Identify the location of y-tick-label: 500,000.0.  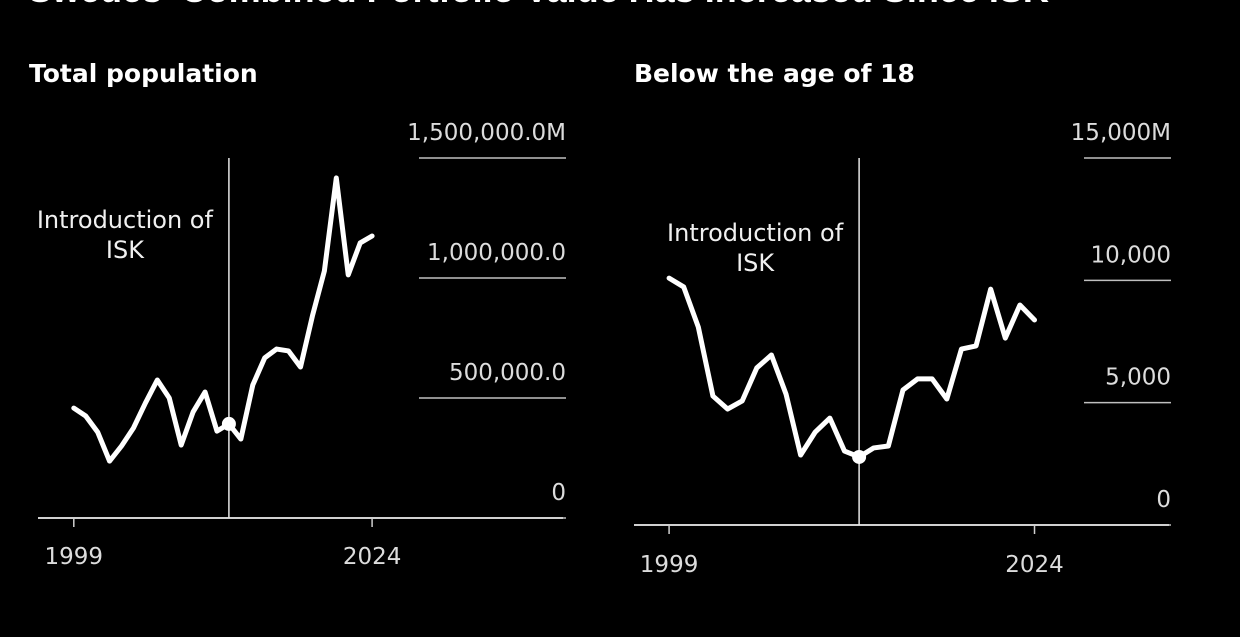
(507, 373).